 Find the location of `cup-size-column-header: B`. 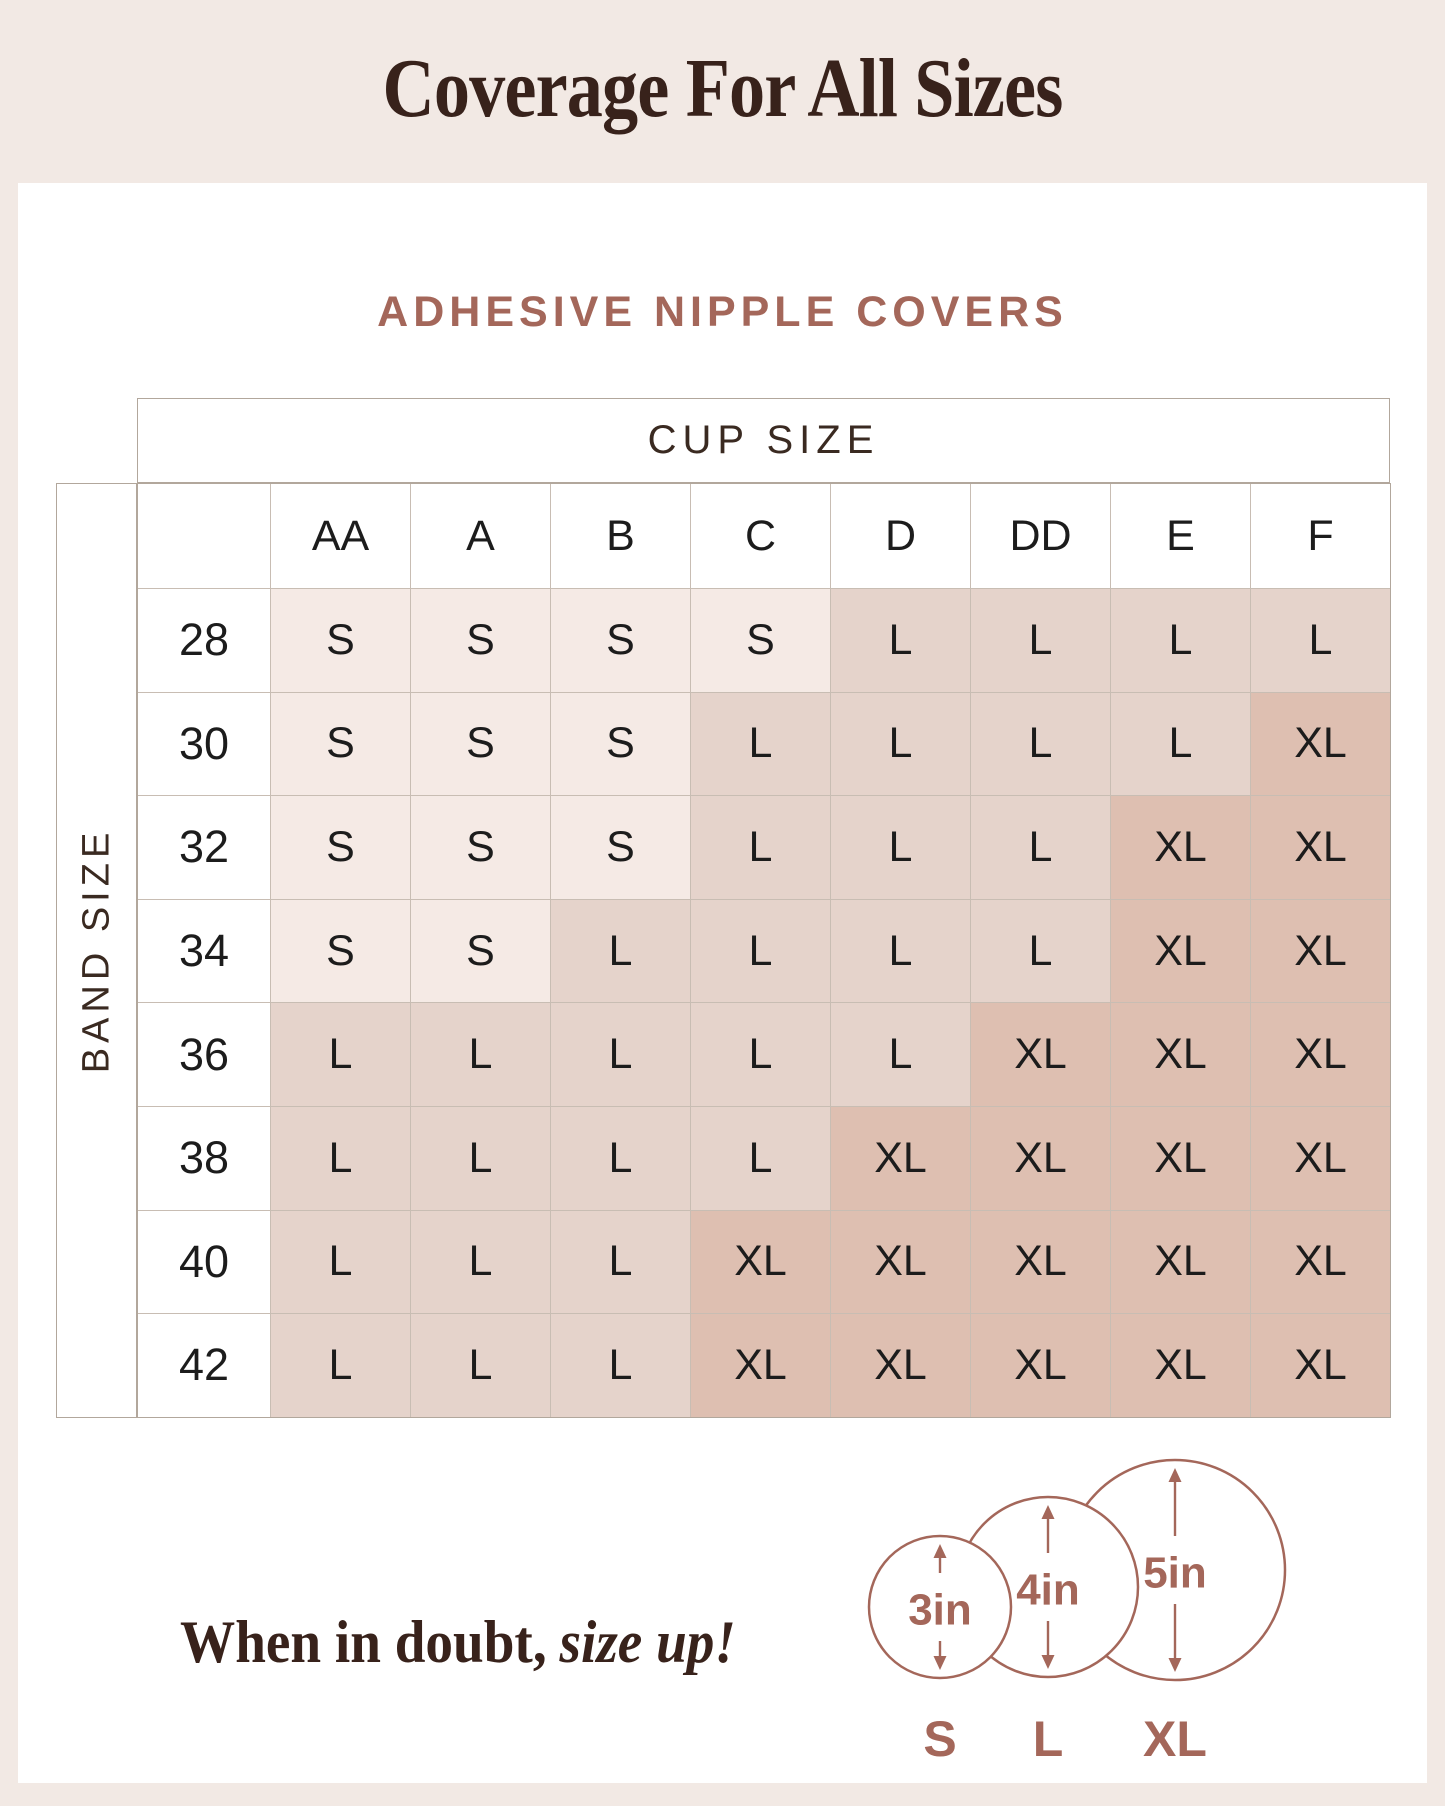

cup-size-column-header: B is located at coordinates (620, 536).